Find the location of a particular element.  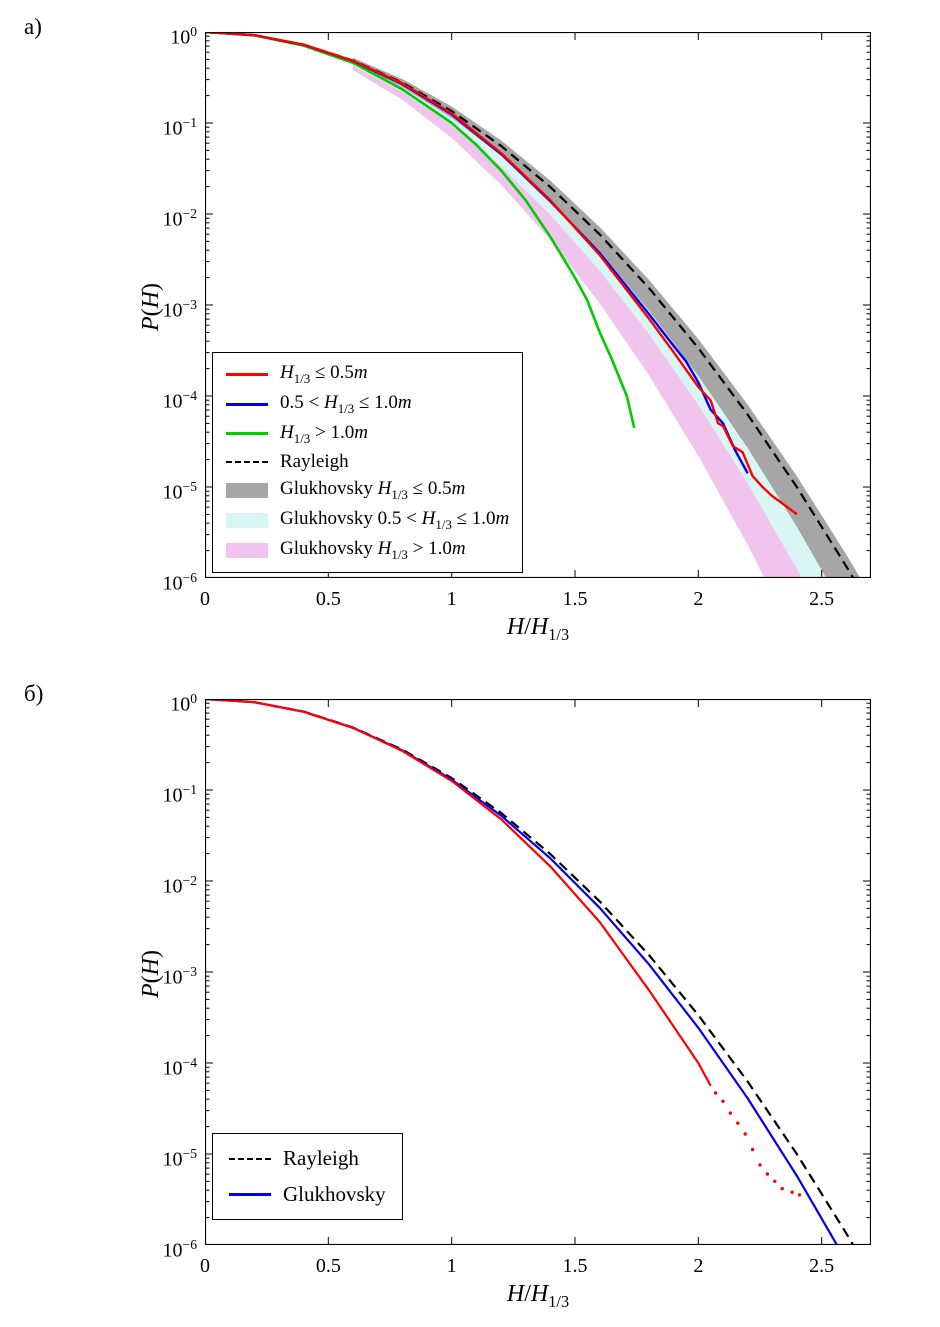

legend-entry: H1/3 > 1.0m is located at coordinates (367, 434).